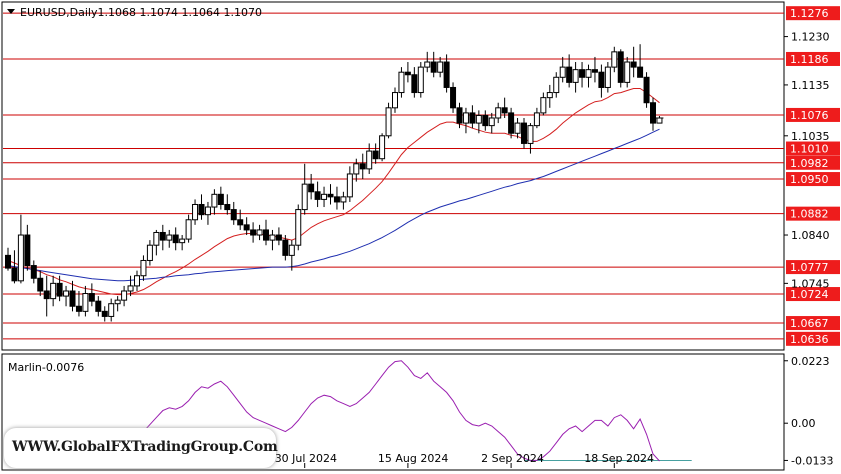 The image size is (841, 474). Describe the element at coordinates (810, 361) in the screenshot. I see `osc-y-tick-label: 0.0223` at that location.